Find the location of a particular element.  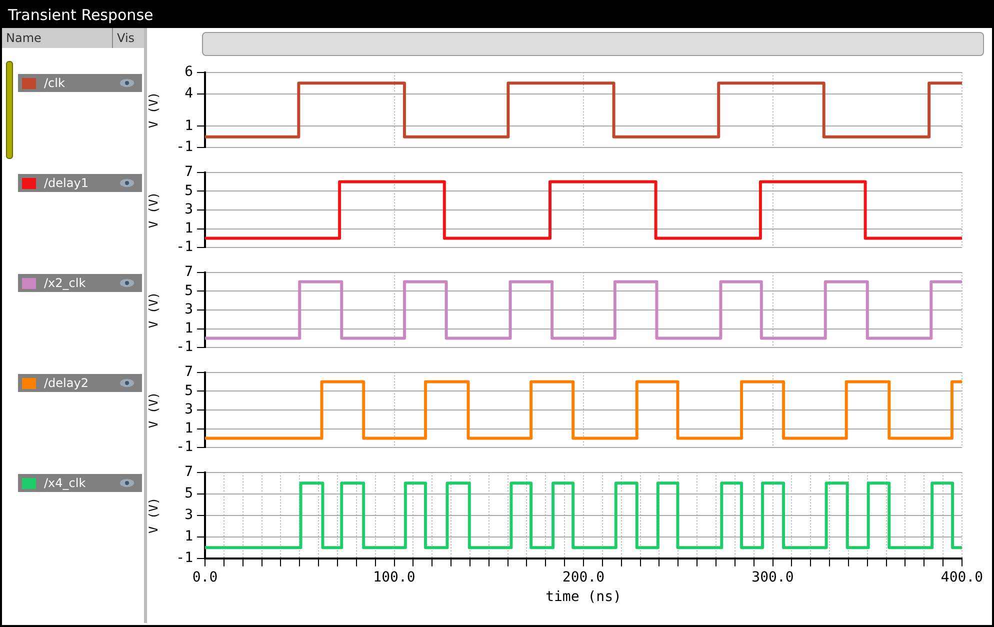

x-tick-label: 300.0 is located at coordinates (773, 577).